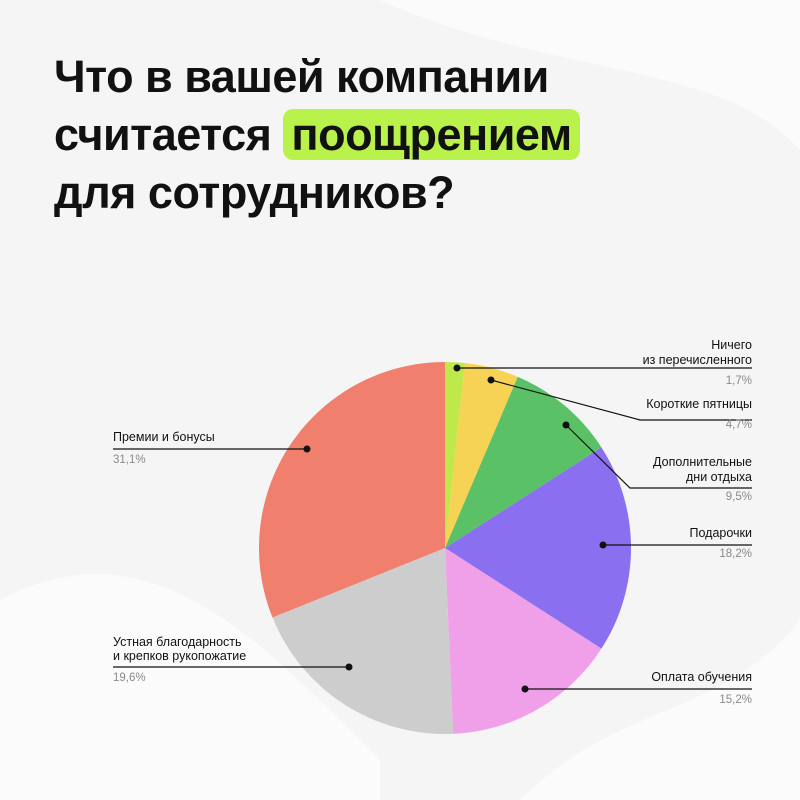  Describe the element at coordinates (254, 192) in the screenshot. I see `title-line-3: для сотрудников?` at that location.